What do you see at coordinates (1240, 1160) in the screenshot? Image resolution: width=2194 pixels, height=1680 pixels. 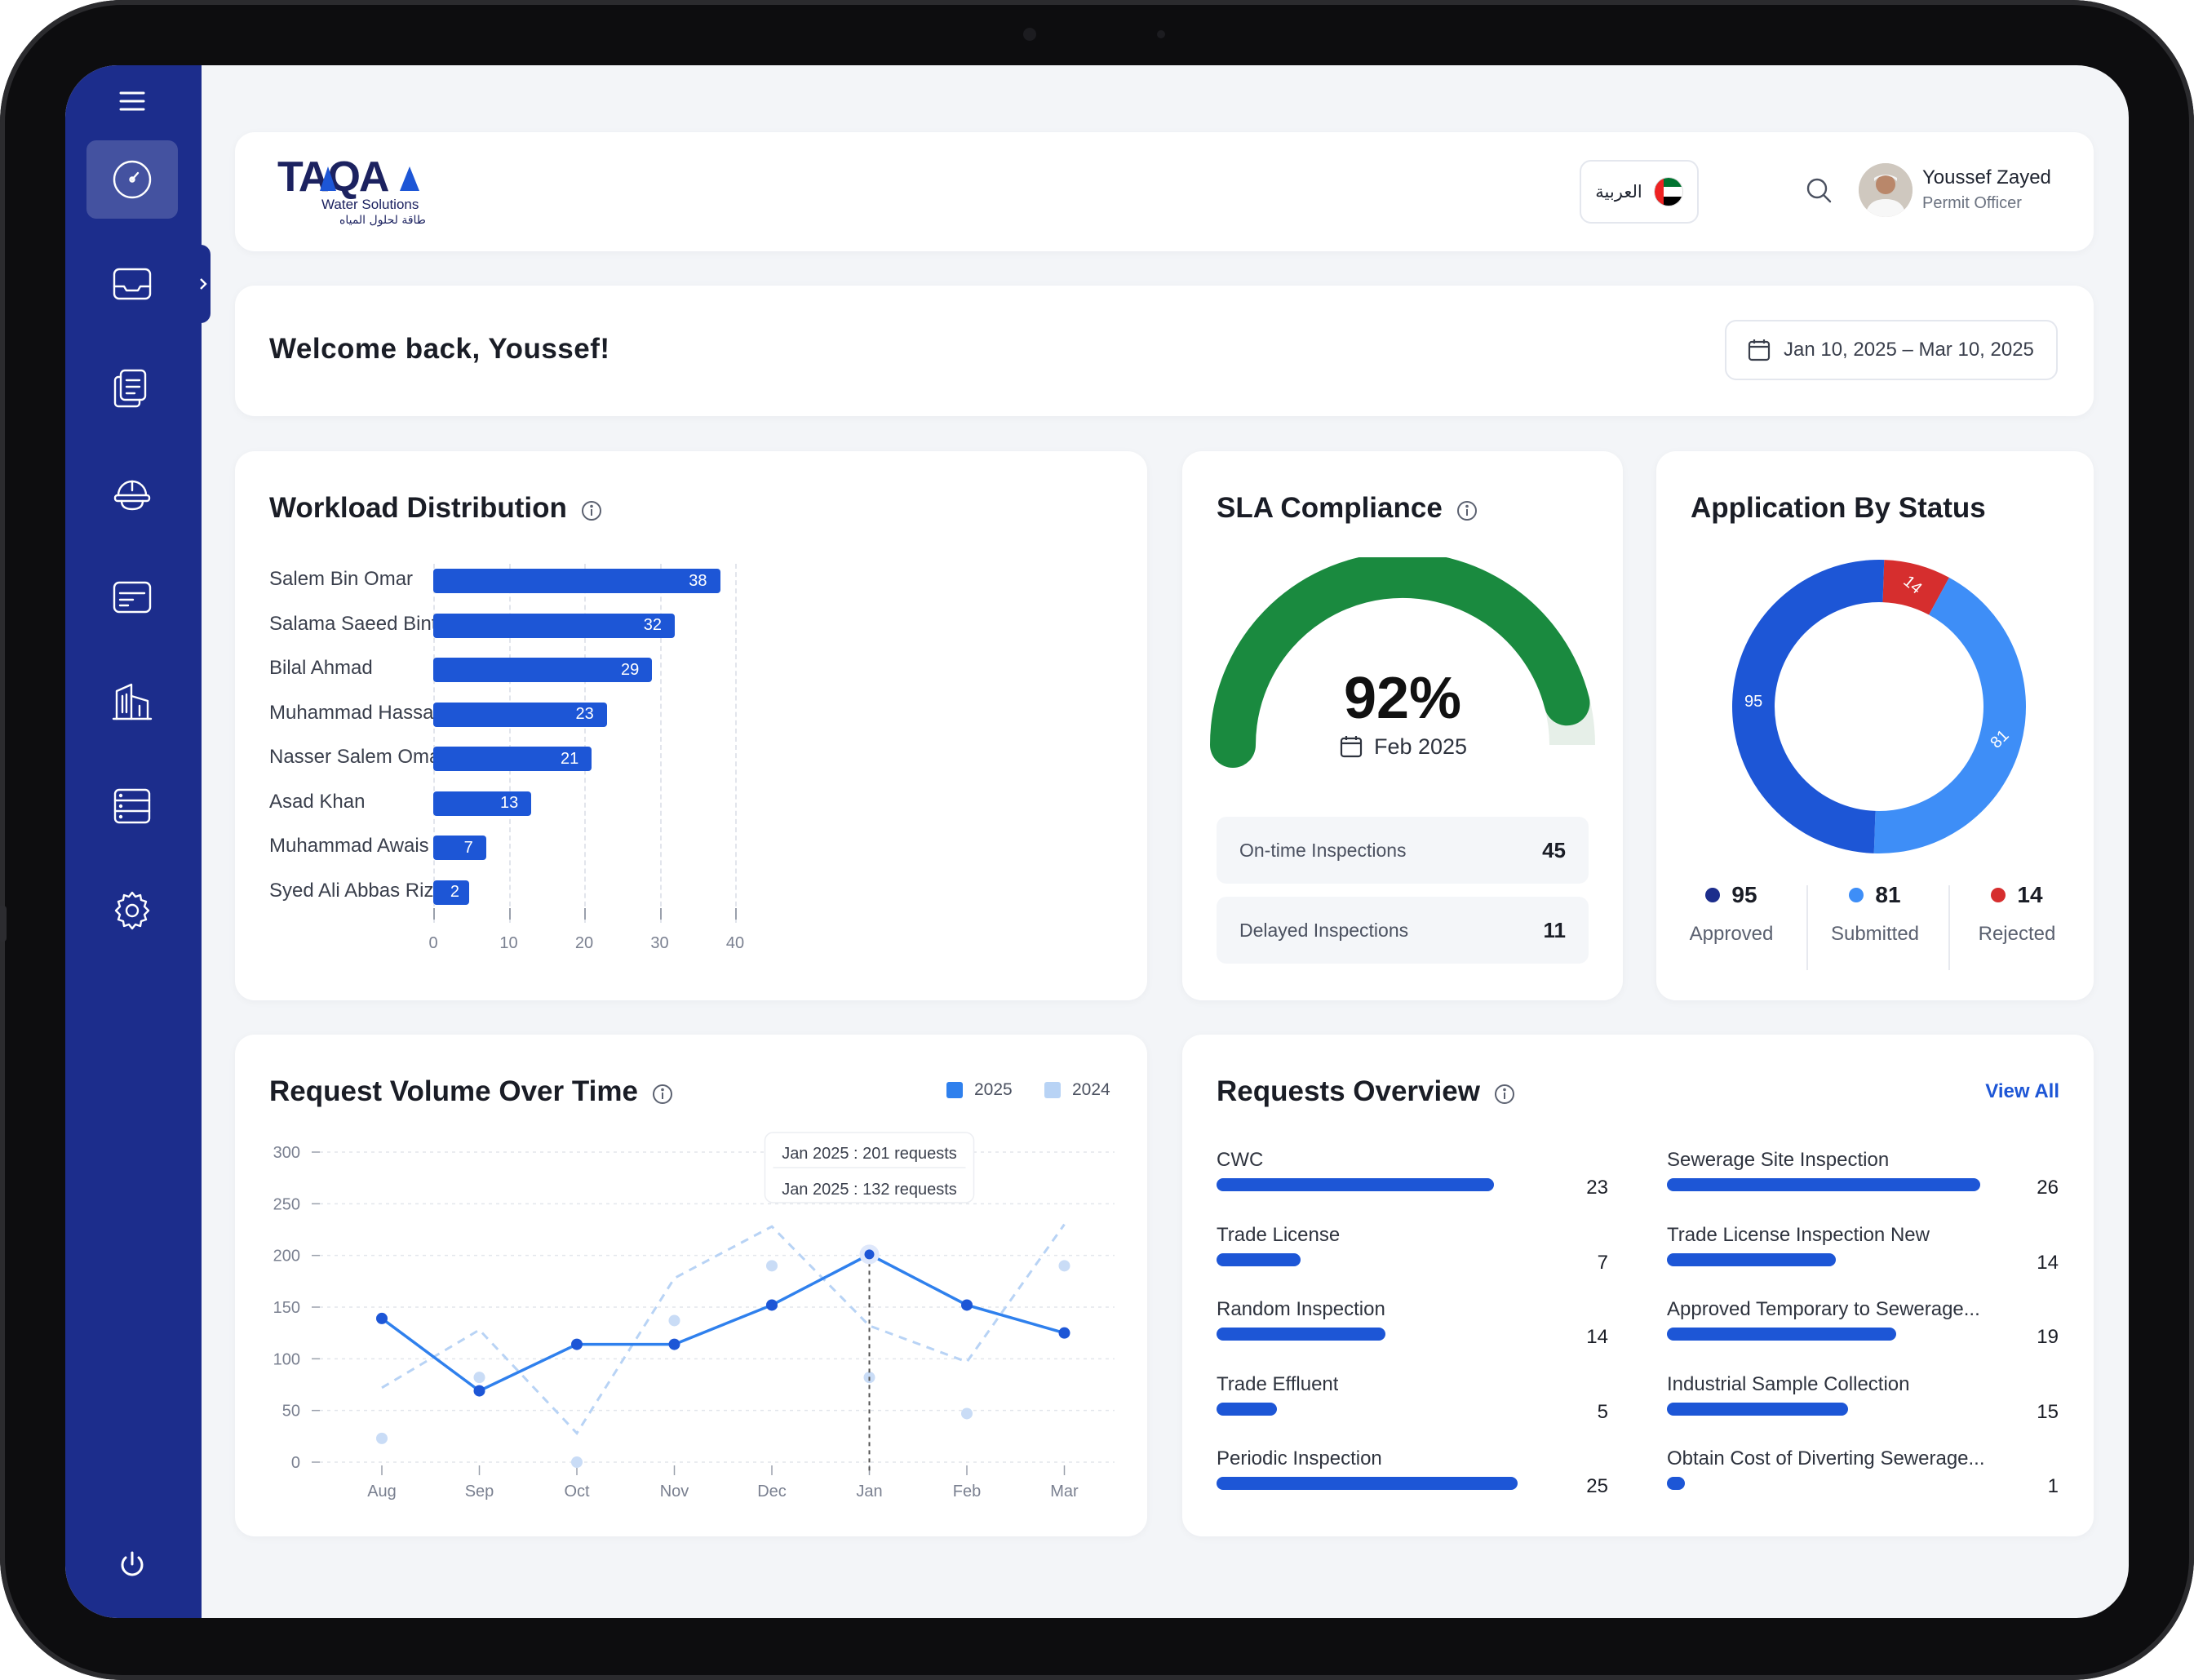 I see `overview-item-label: CWC` at bounding box center [1240, 1160].